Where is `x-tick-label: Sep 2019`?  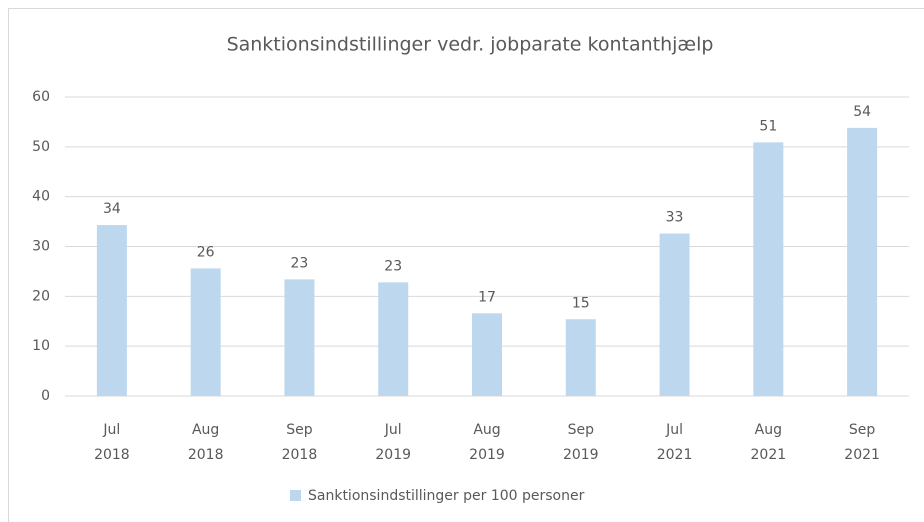 x-tick-label: Sep 2019 is located at coordinates (581, 442).